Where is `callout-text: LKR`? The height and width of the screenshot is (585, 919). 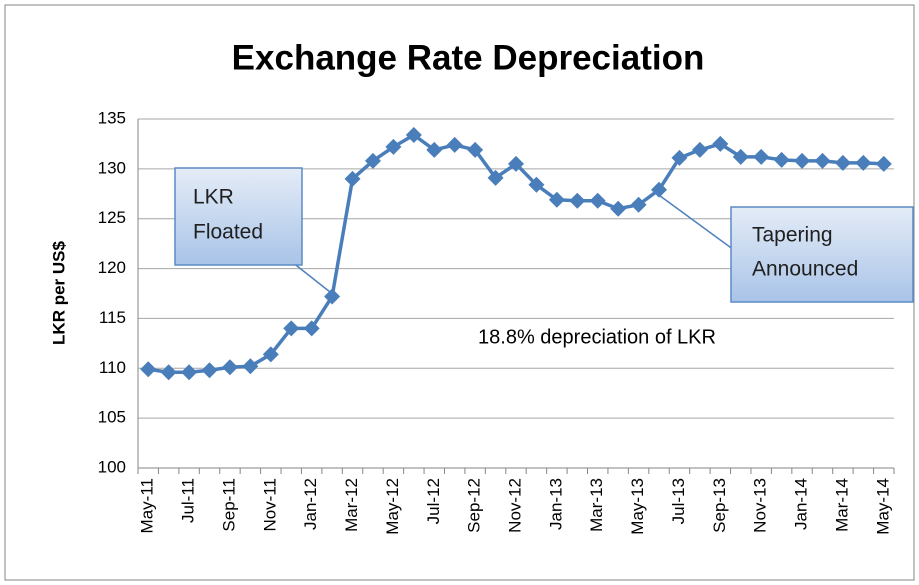 callout-text: LKR is located at coordinates (213, 197).